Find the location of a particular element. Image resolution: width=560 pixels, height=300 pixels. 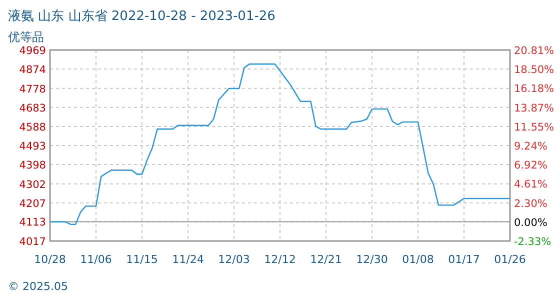

x-tick-label: 11/24 is located at coordinates (188, 259).